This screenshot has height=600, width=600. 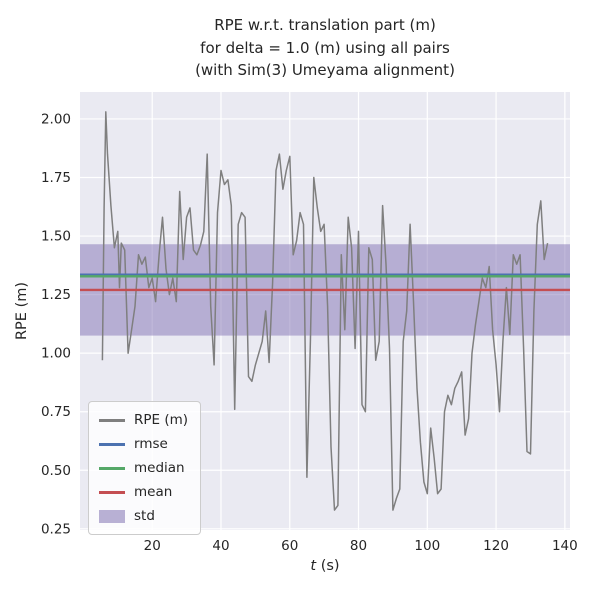 What do you see at coordinates (112, 420) in the screenshot?
I see `legend-swatch-rpe-line` at bounding box center [112, 420].